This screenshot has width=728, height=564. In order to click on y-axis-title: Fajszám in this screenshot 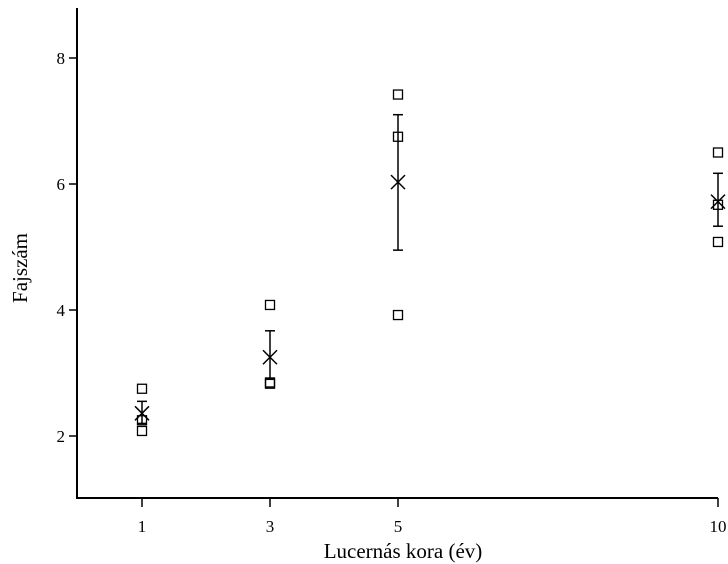, I will do `click(20, 268)`.